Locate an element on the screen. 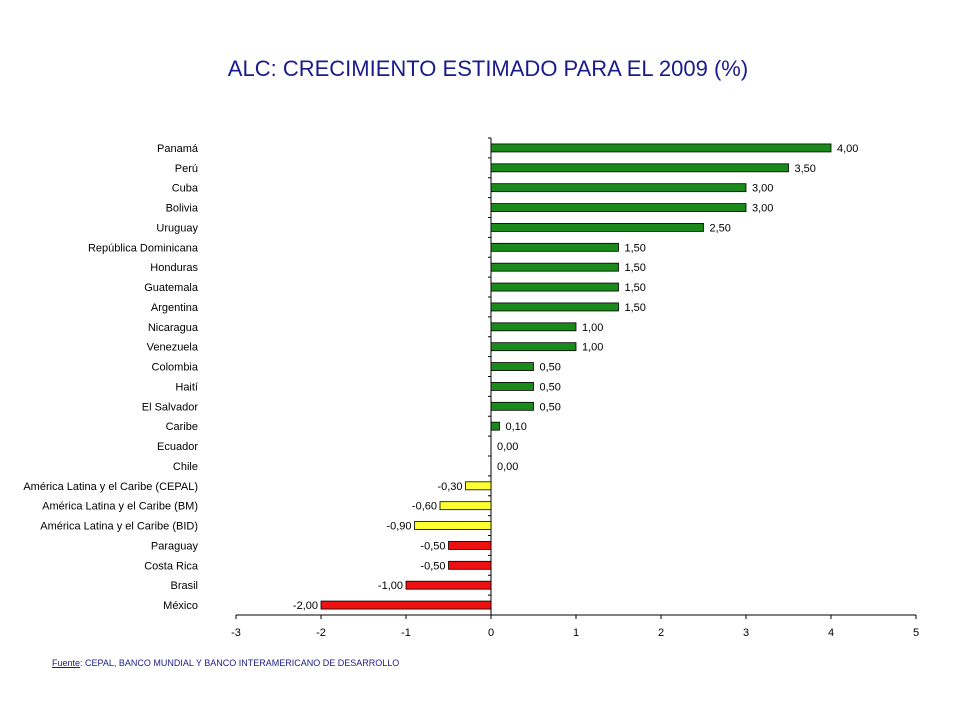 This screenshot has height=720, width=960. category-label: Paraguay is located at coordinates (175, 546).